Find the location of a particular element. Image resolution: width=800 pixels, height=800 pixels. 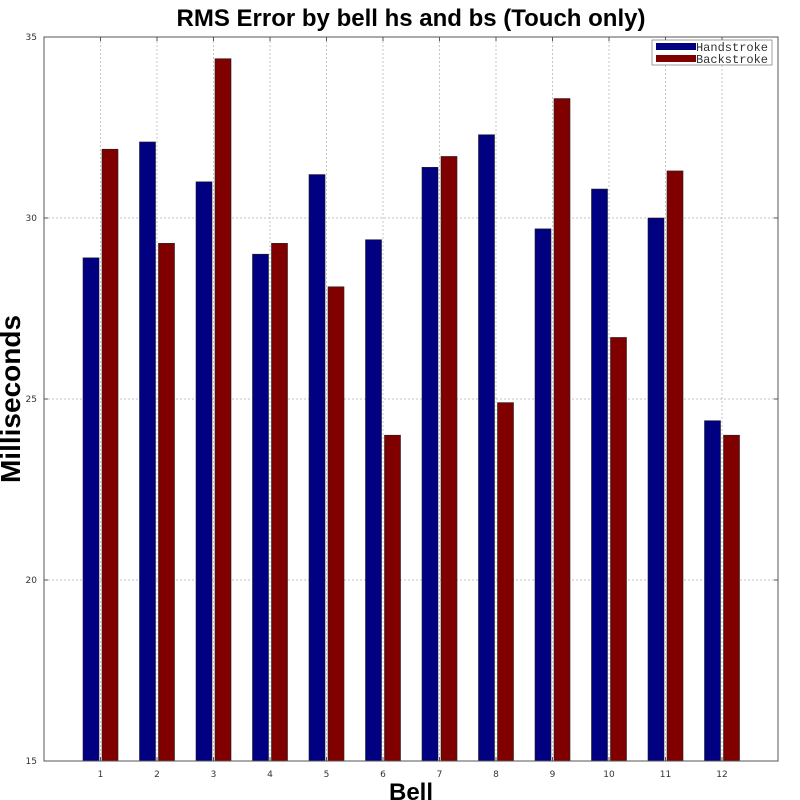

x-tick-label: 9 is located at coordinates (553, 775).